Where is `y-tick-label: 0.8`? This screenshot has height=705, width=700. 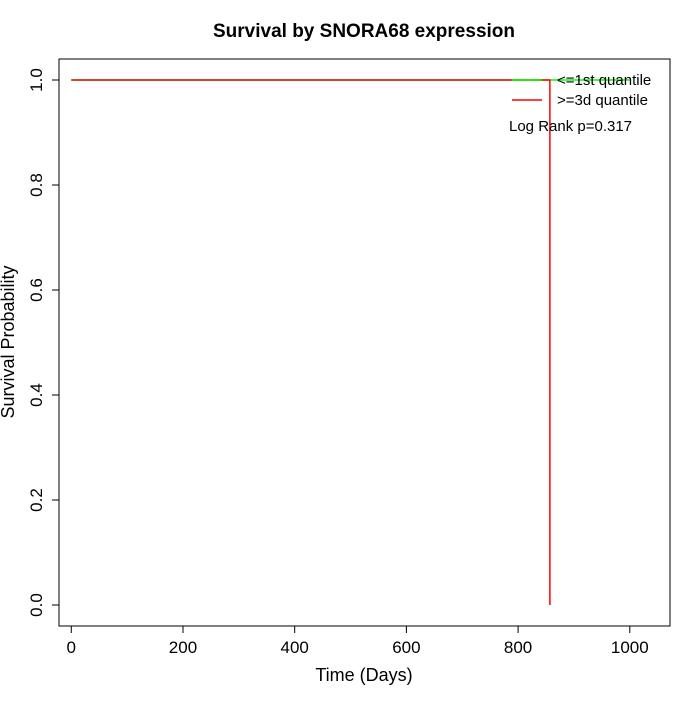
y-tick-label: 0.8 is located at coordinates (36, 185).